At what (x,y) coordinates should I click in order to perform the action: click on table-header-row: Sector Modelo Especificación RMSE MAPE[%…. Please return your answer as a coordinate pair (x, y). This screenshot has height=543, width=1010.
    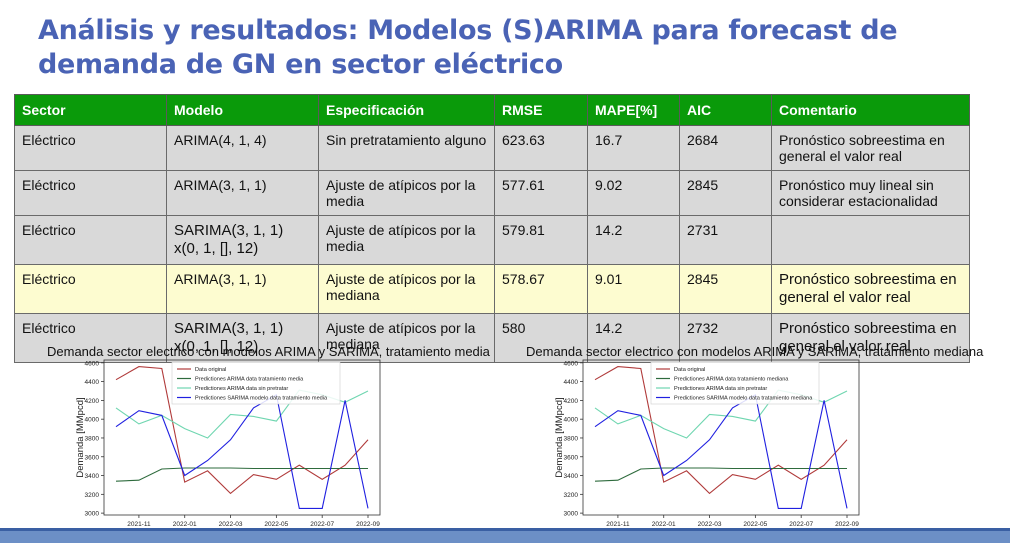
    Looking at the image, I should click on (492, 110).